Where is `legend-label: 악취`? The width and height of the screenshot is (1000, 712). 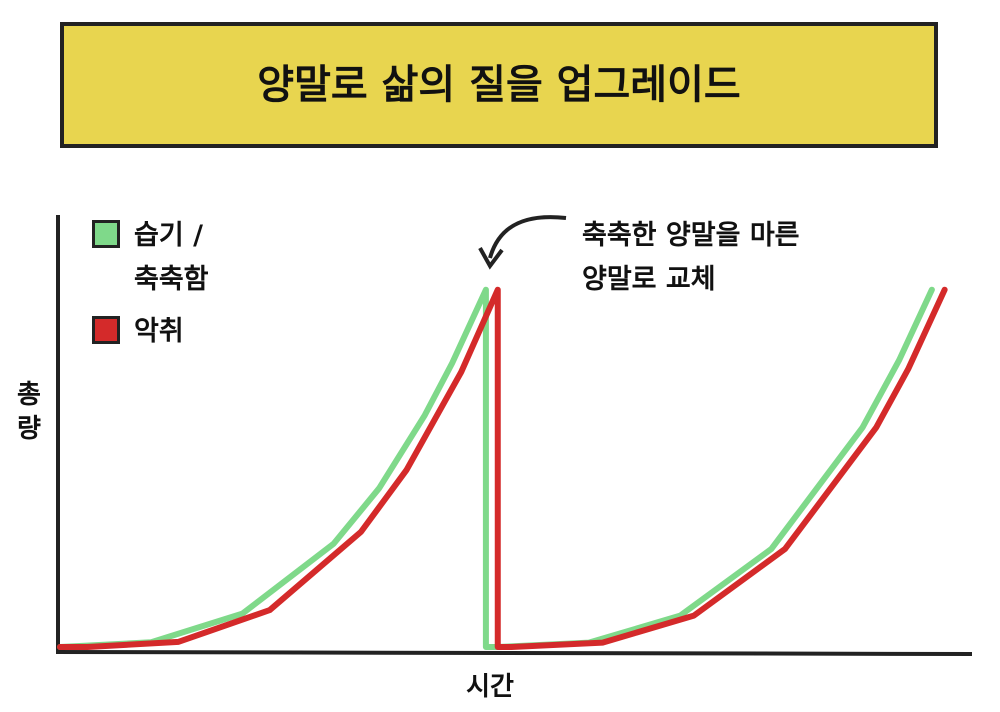 legend-label: 악취 is located at coordinates (159, 331).